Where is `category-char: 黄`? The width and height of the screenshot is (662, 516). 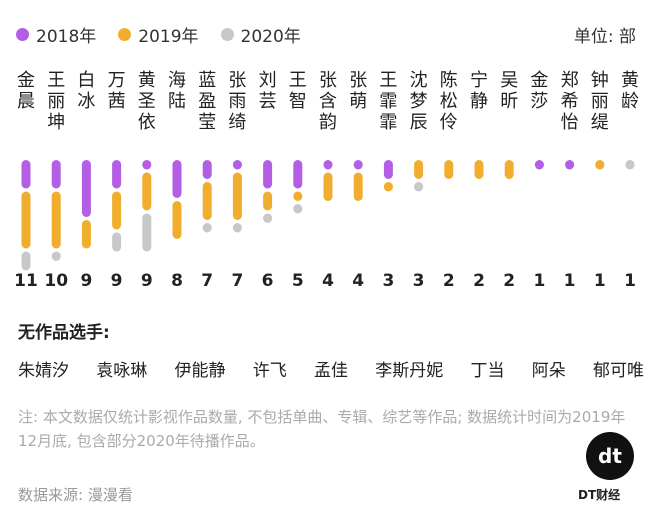
category-char: 黄 is located at coordinates (630, 80).